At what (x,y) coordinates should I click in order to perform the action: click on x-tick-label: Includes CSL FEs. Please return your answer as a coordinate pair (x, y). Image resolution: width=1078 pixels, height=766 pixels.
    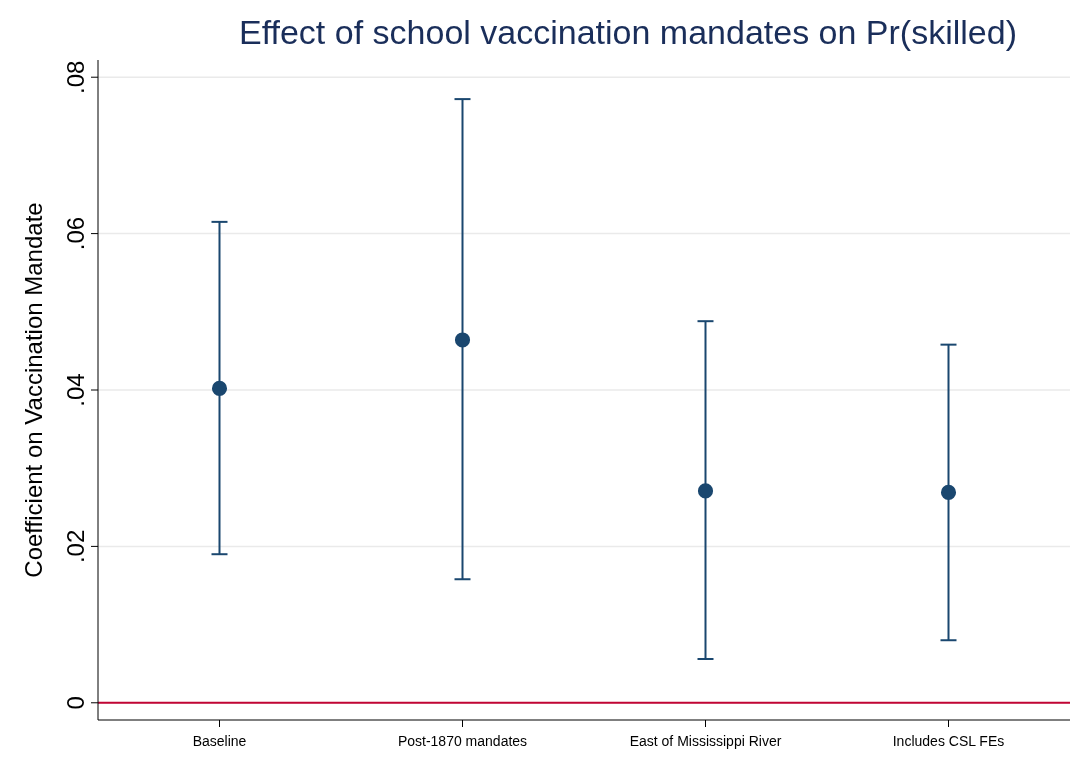
    Looking at the image, I should click on (948, 741).